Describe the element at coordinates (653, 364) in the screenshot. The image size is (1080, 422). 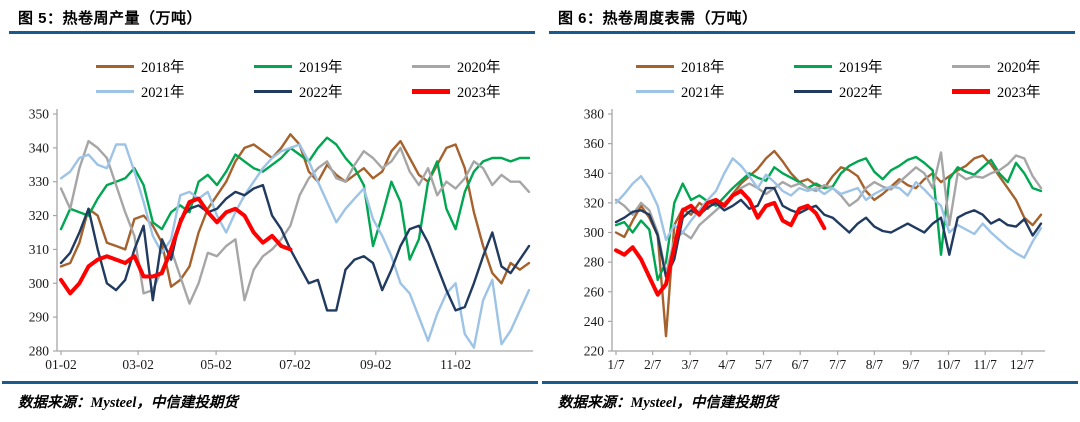
I see `x-tick-label: 2/7` at that location.